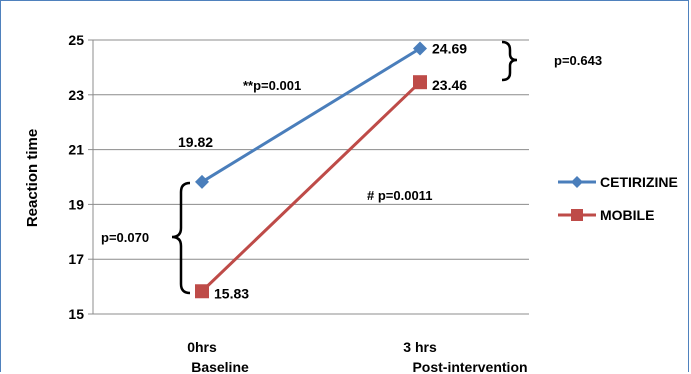 The width and height of the screenshot is (691, 374). I want to click on y-axis-title: Reaction time, so click(32, 178).